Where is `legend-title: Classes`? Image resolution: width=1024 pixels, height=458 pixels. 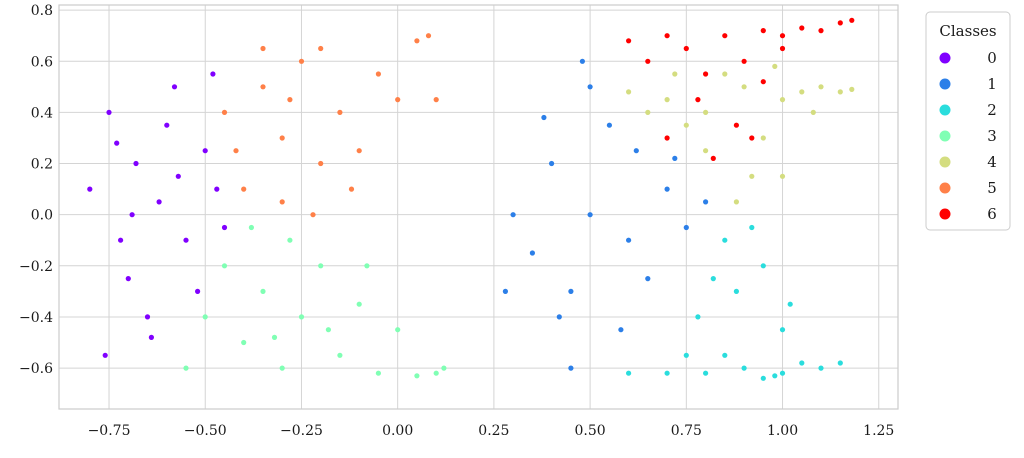
legend-title: Classes is located at coordinates (967, 31).